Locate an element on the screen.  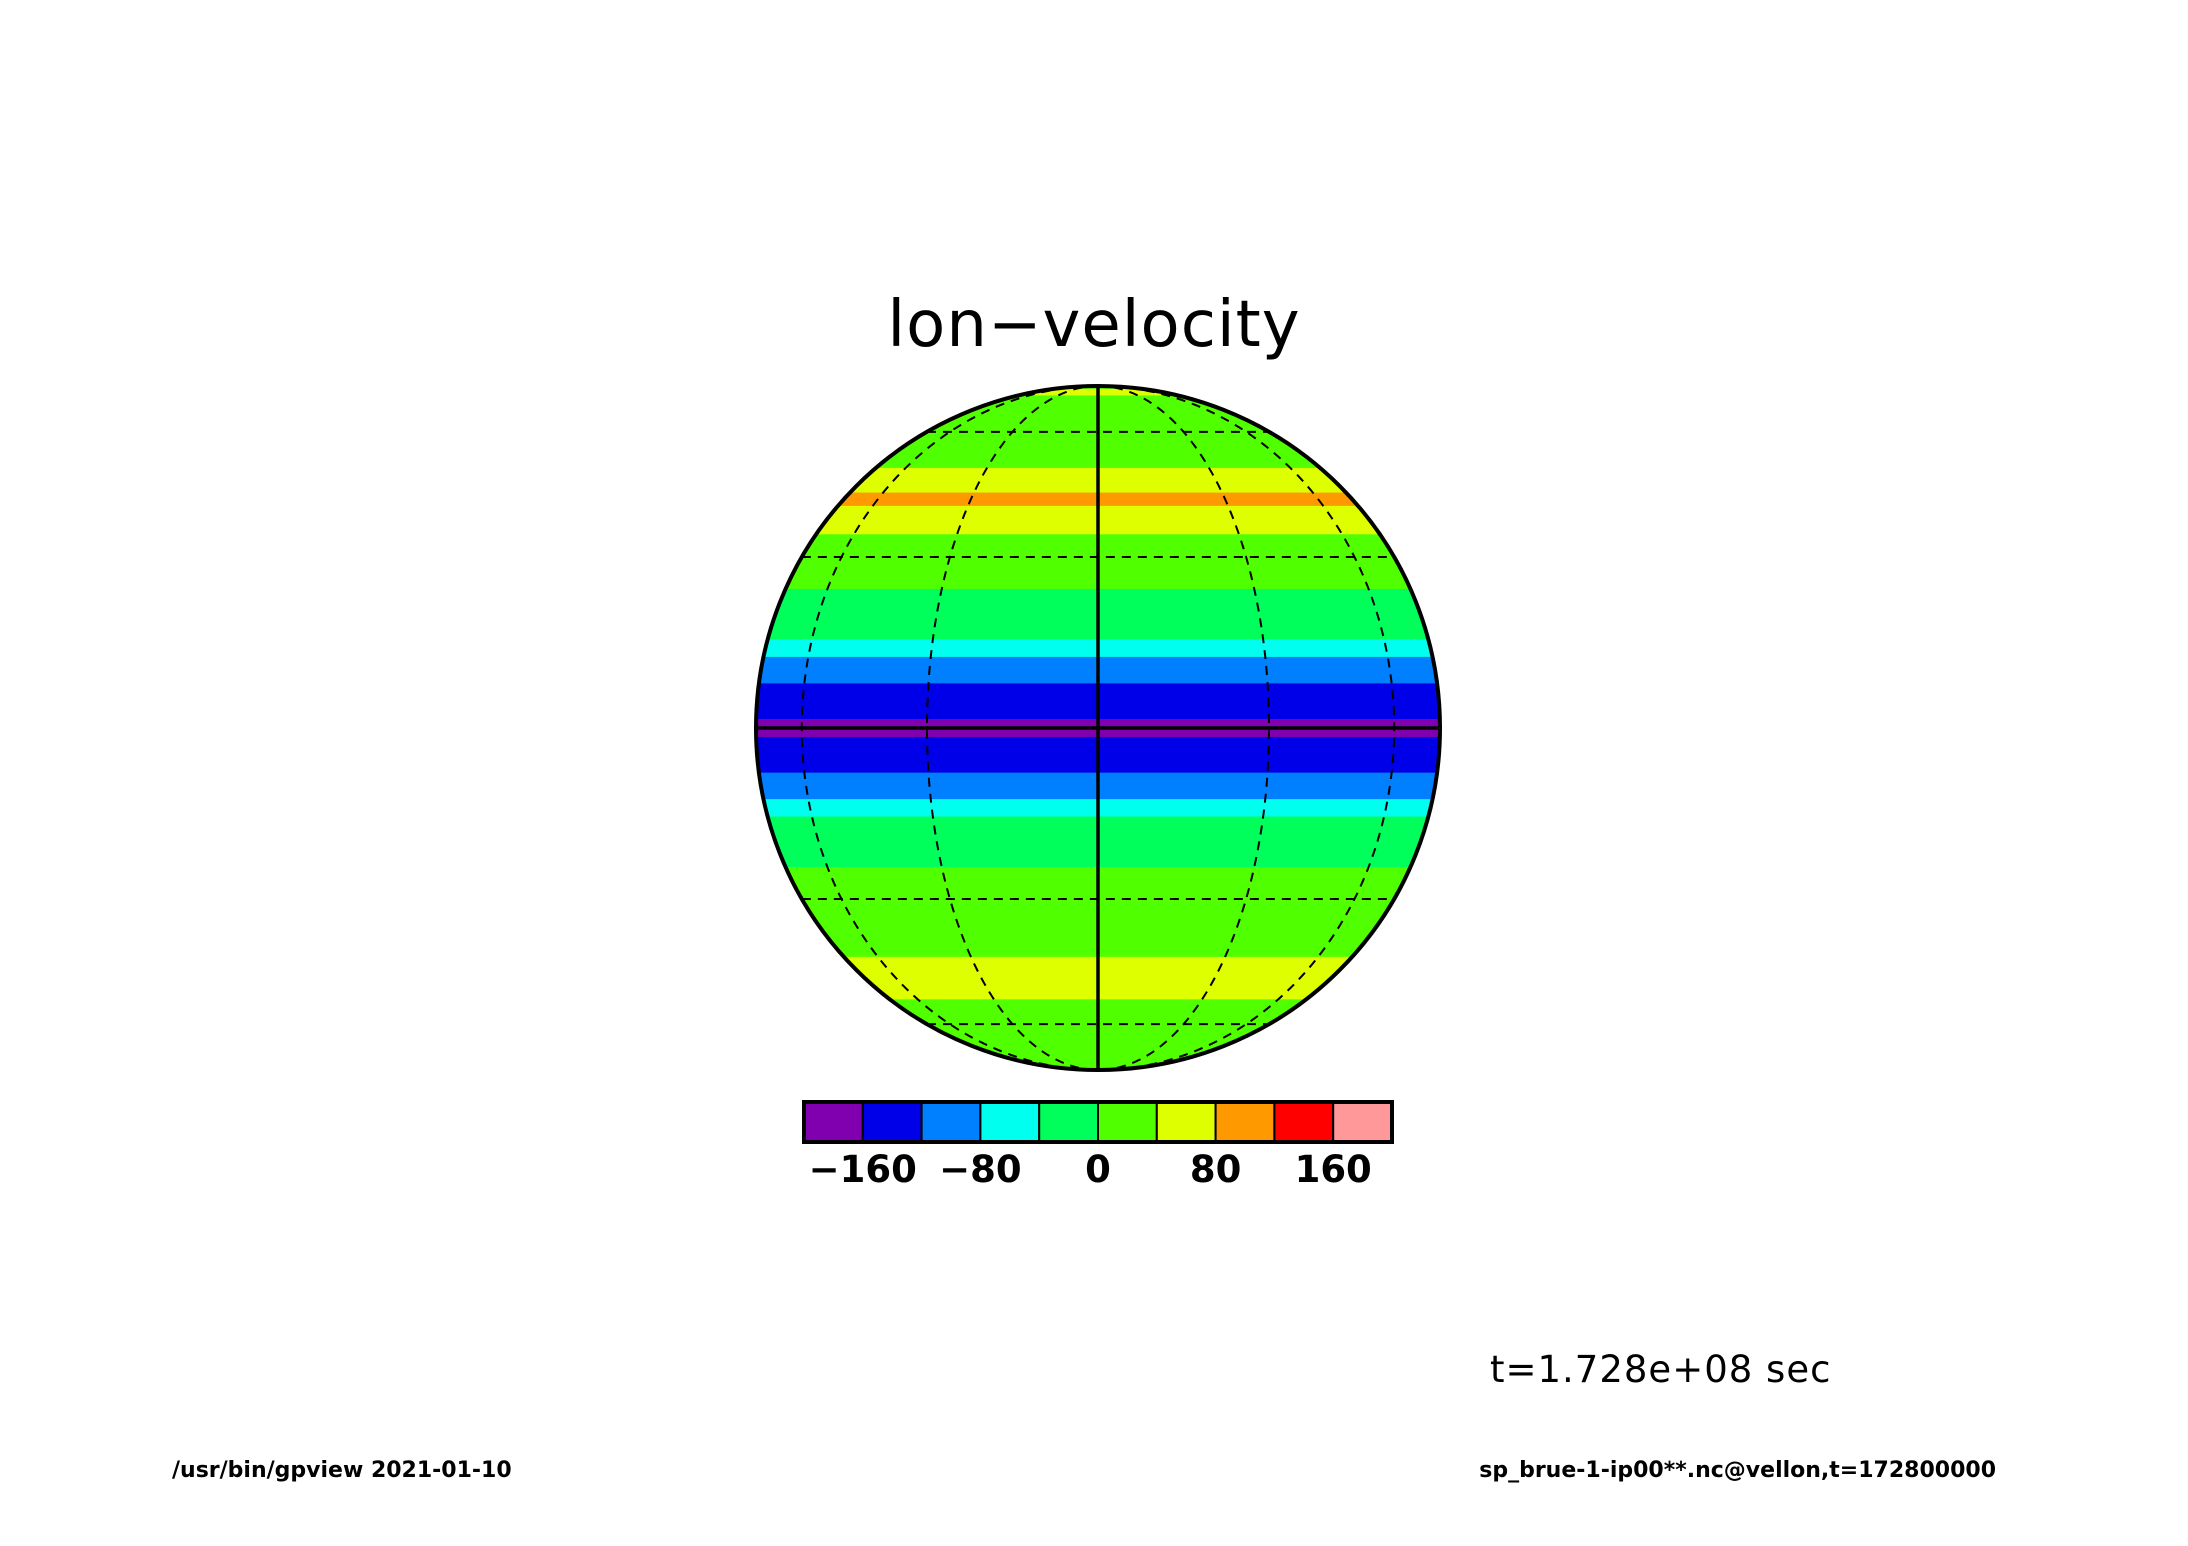
colorbar-frame is located at coordinates (1098, 1122).